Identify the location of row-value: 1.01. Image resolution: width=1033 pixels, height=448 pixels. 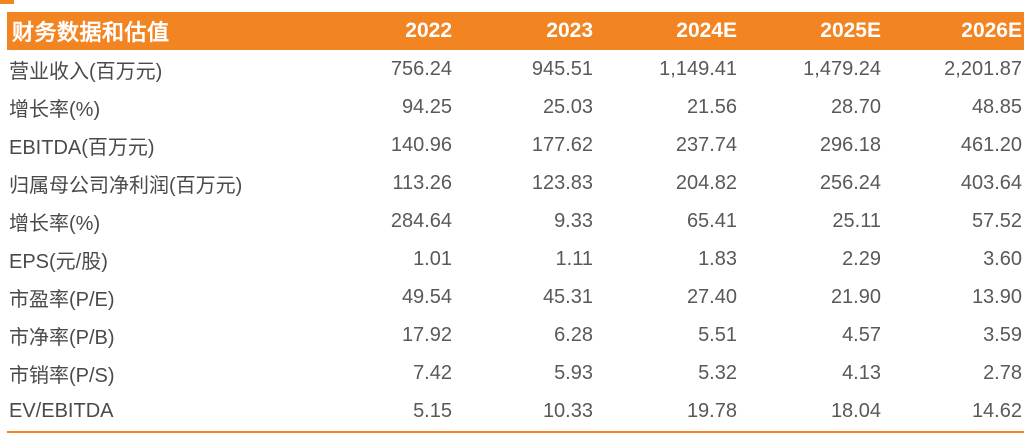
(432, 258).